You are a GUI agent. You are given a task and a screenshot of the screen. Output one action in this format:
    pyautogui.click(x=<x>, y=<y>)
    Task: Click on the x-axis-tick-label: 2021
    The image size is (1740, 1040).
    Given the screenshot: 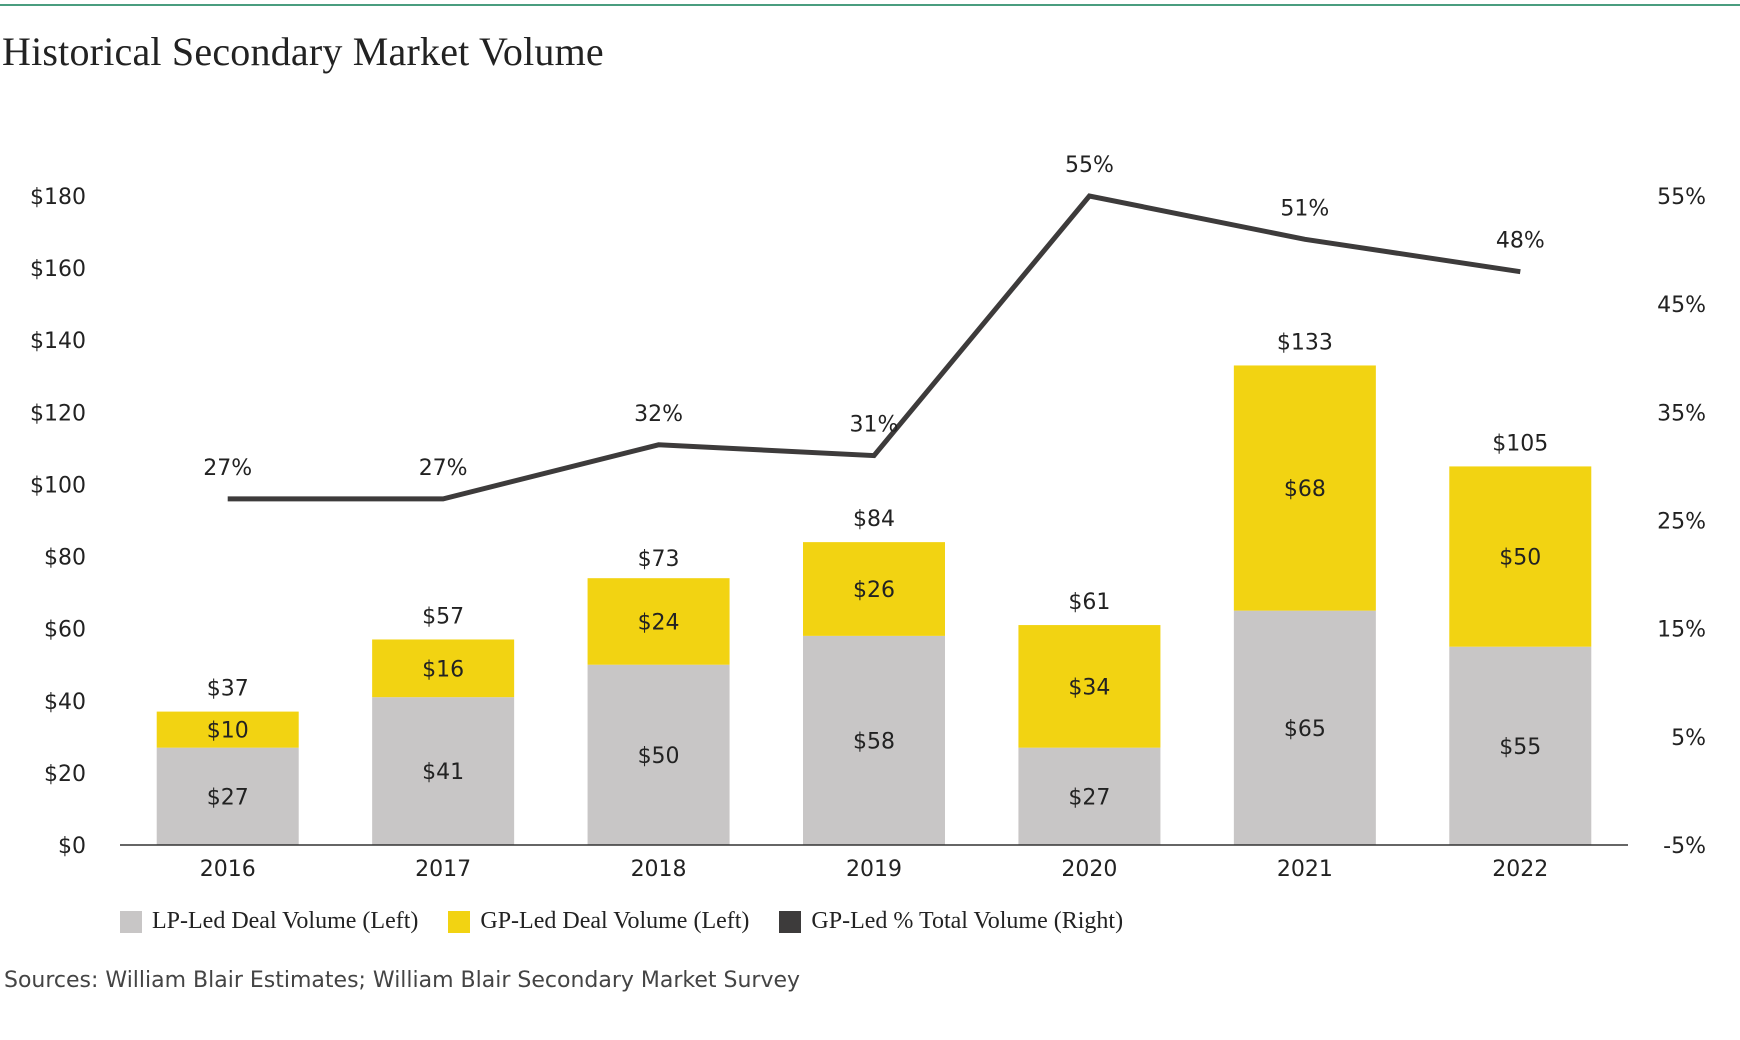 What is the action you would take?
    pyautogui.click(x=1305, y=869)
    